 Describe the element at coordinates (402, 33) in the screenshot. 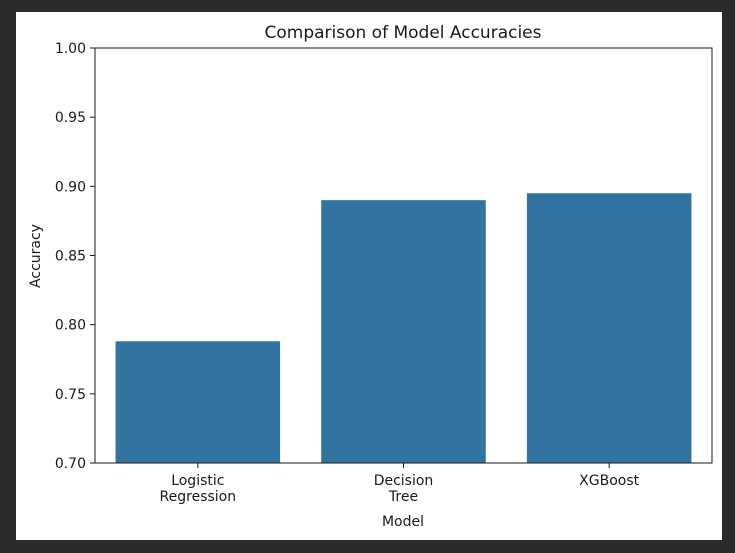

I see `chart-title: Comparison of Model Accuracies` at that location.